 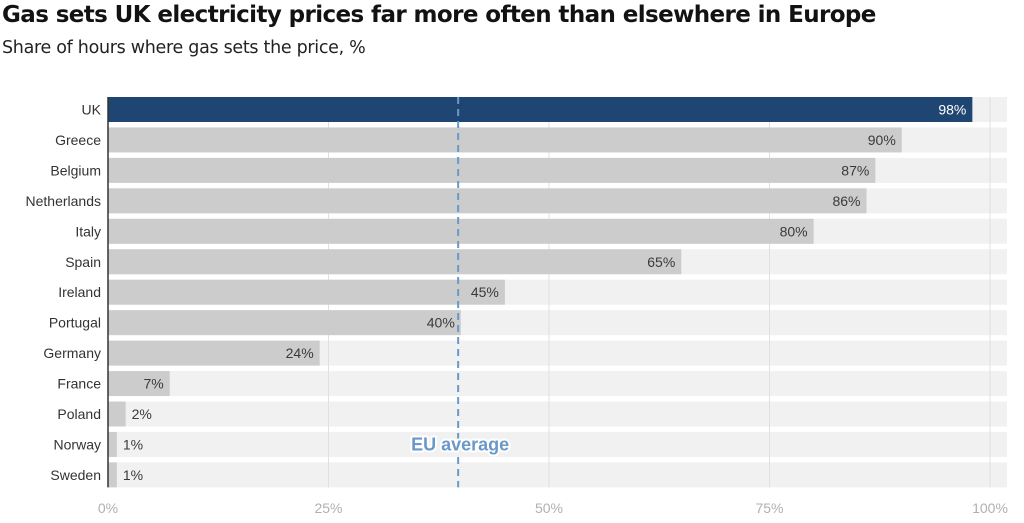 I want to click on category-label: Spain, so click(x=83, y=262).